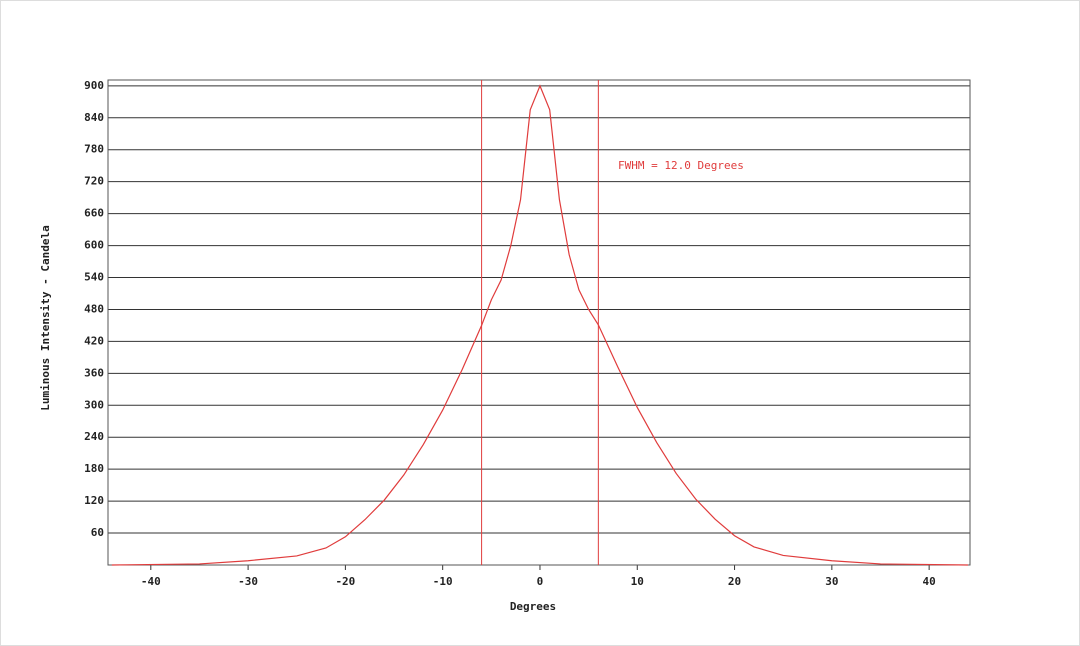 Image resolution: width=1080 pixels, height=646 pixels. I want to click on annotation: FWHM = 12.0 Degrees, so click(681, 165).